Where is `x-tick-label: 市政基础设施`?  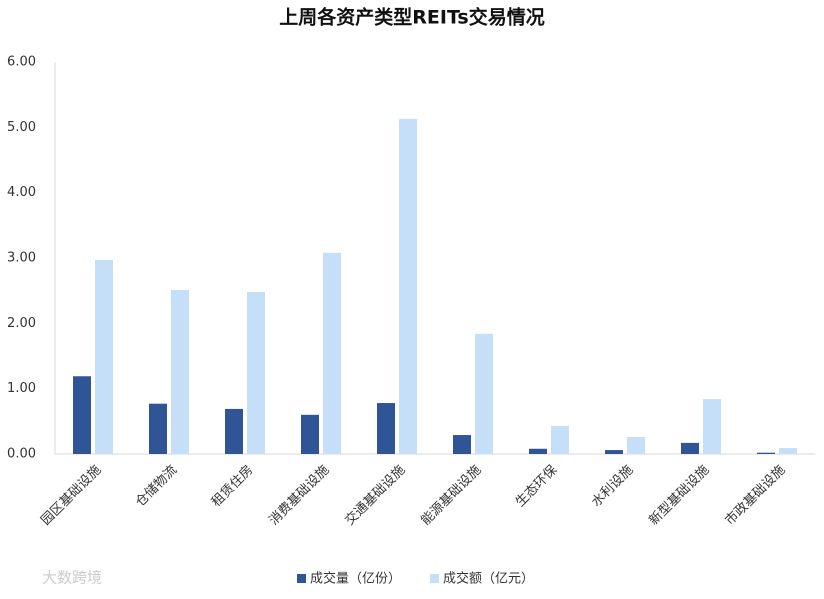
x-tick-label: 市政基础设施 is located at coordinates (755, 495).